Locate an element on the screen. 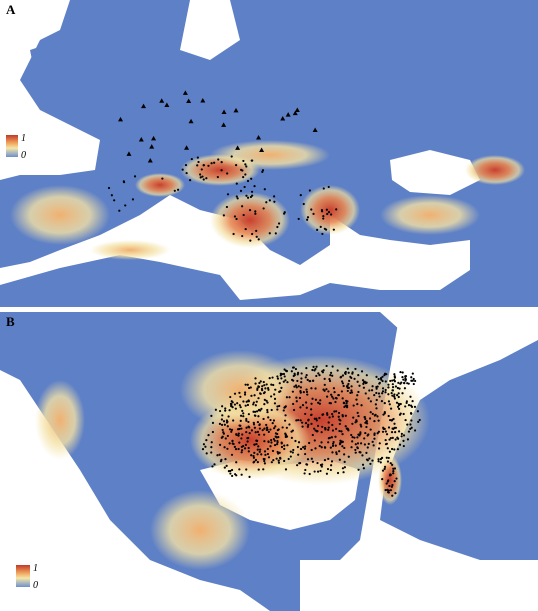 The width and height of the screenshot is (538, 611). suitability is located at coordinates (200, 530).